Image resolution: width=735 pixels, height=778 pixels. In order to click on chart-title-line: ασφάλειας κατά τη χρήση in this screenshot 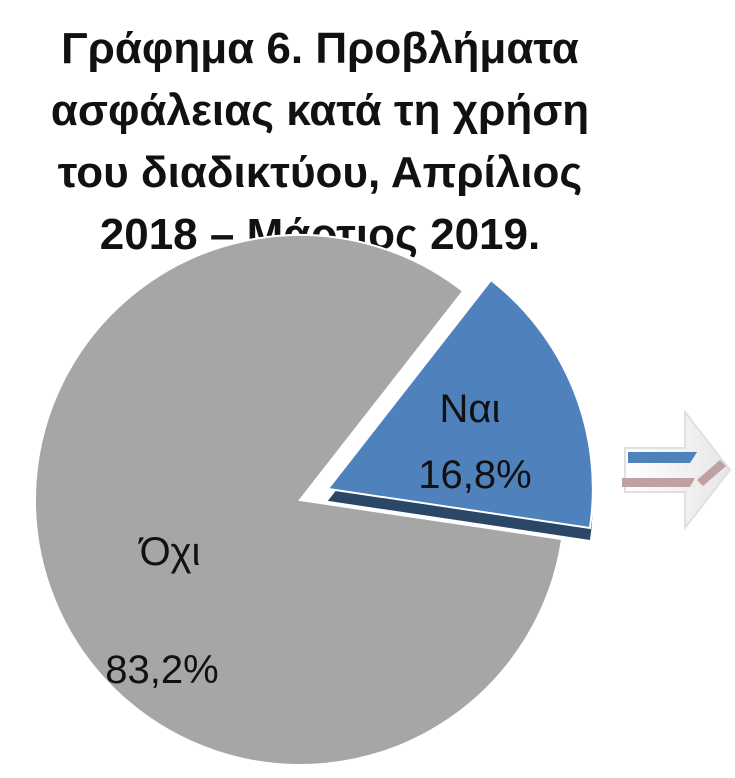, I will do `click(320, 110)`.